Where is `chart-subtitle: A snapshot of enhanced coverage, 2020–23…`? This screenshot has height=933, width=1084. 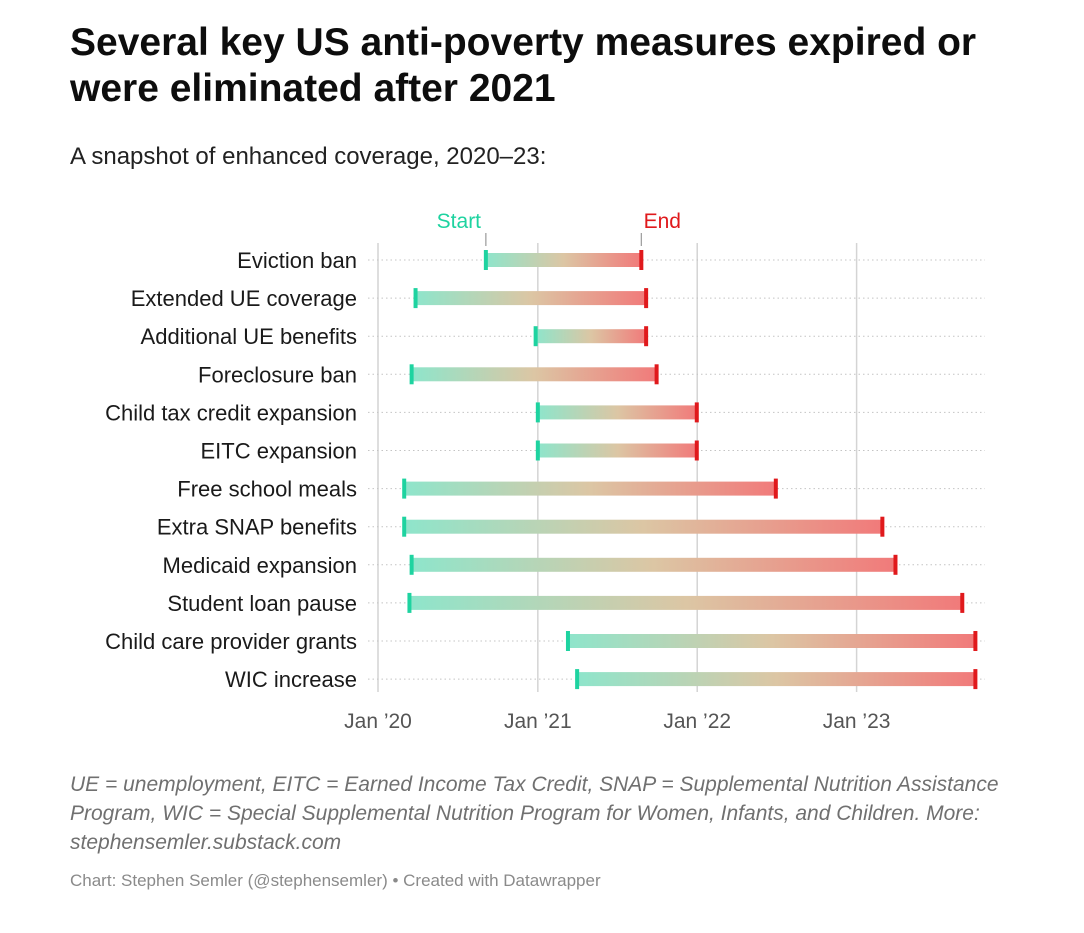
chart-subtitle: A snapshot of enhanced coverage, 2020–23… is located at coordinates (308, 156).